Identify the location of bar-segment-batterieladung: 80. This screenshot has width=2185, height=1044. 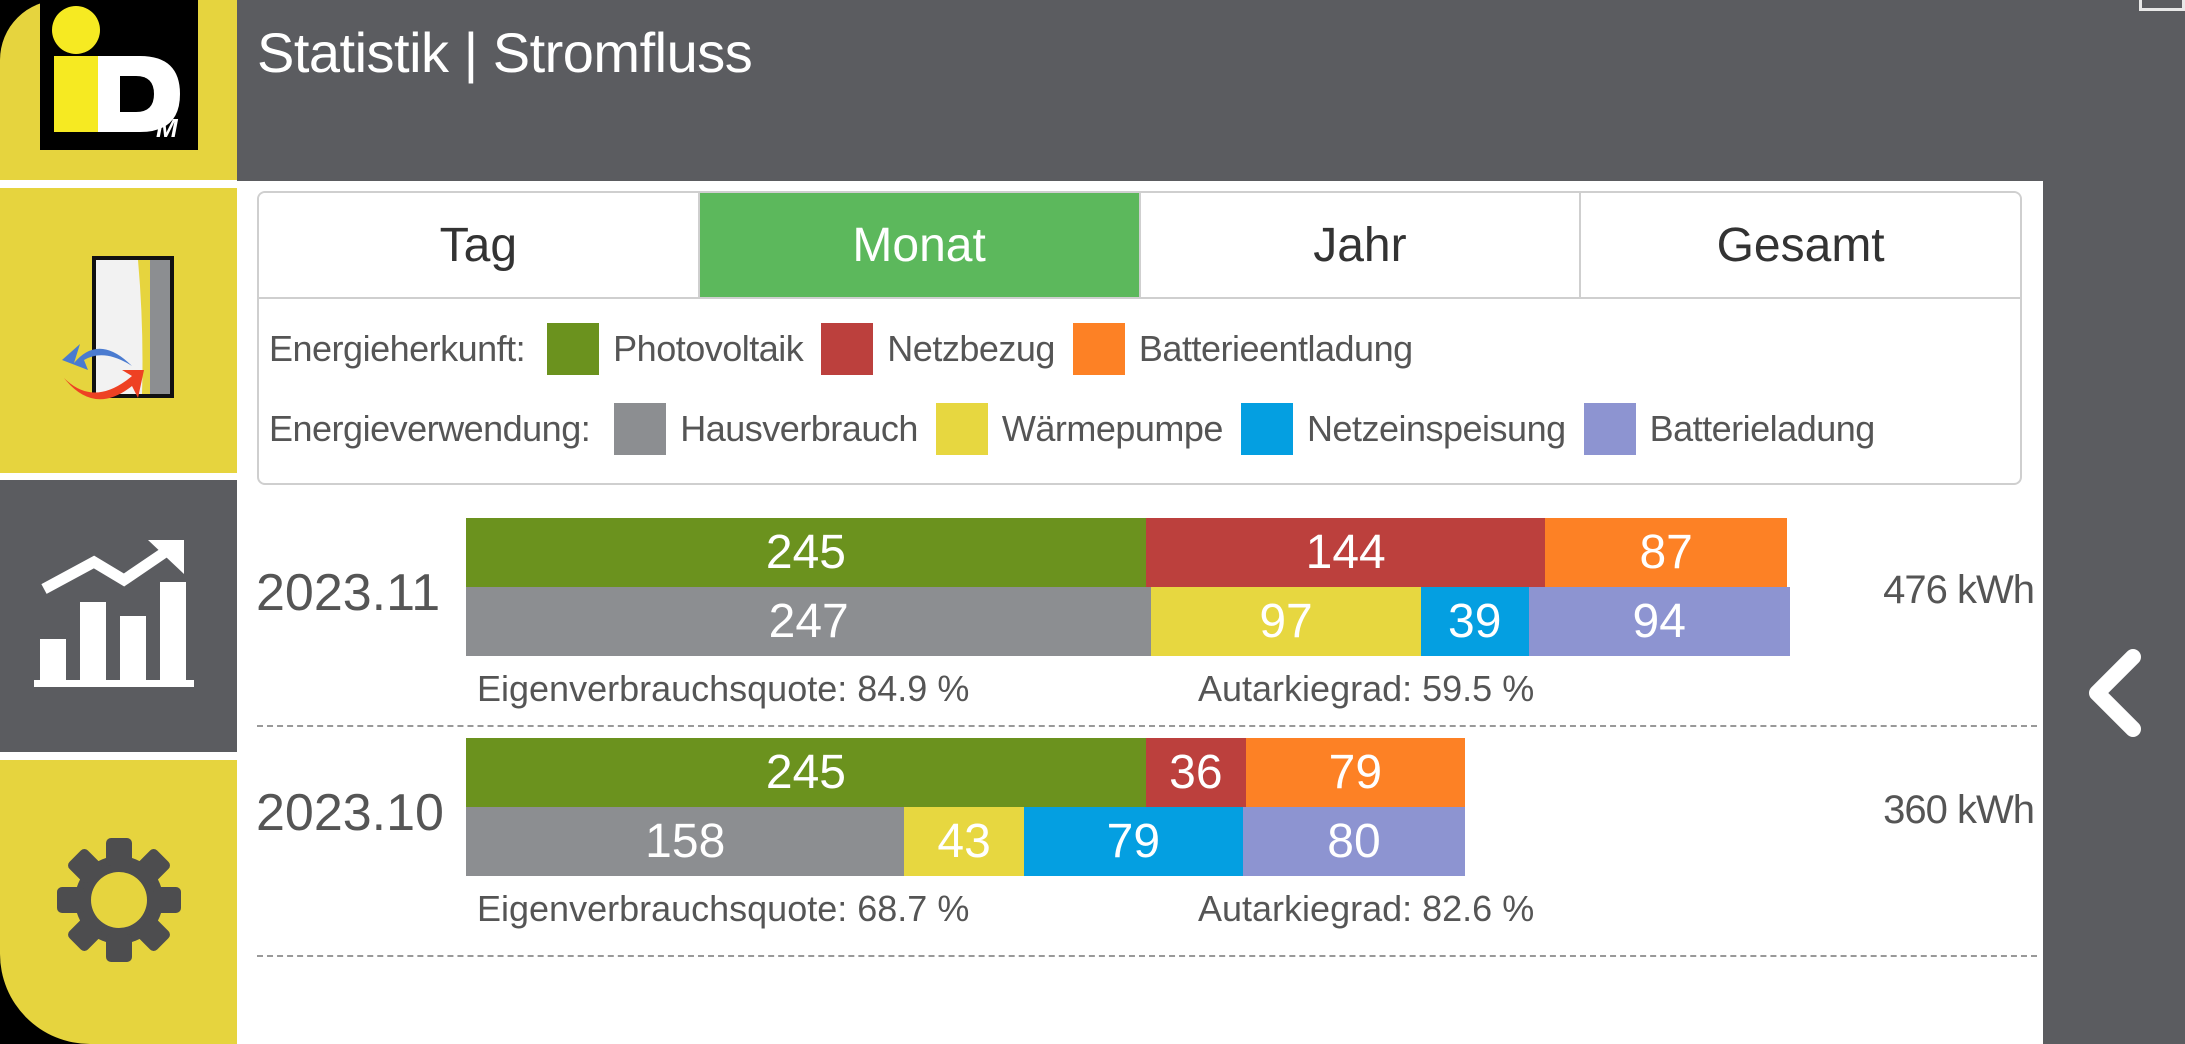
(1353, 841).